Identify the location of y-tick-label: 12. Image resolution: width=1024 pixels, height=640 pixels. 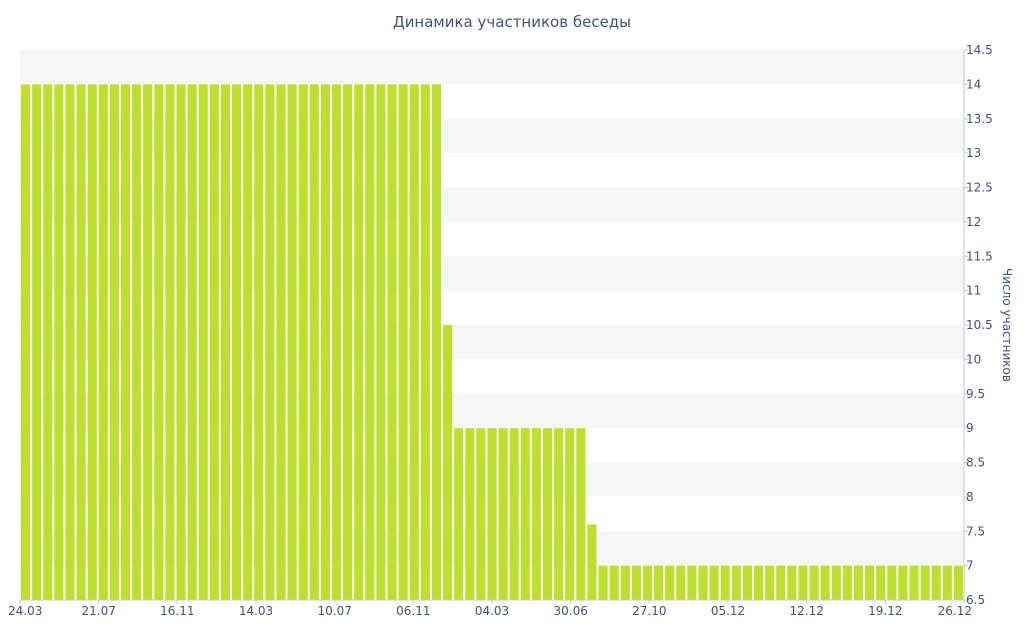
(973, 222).